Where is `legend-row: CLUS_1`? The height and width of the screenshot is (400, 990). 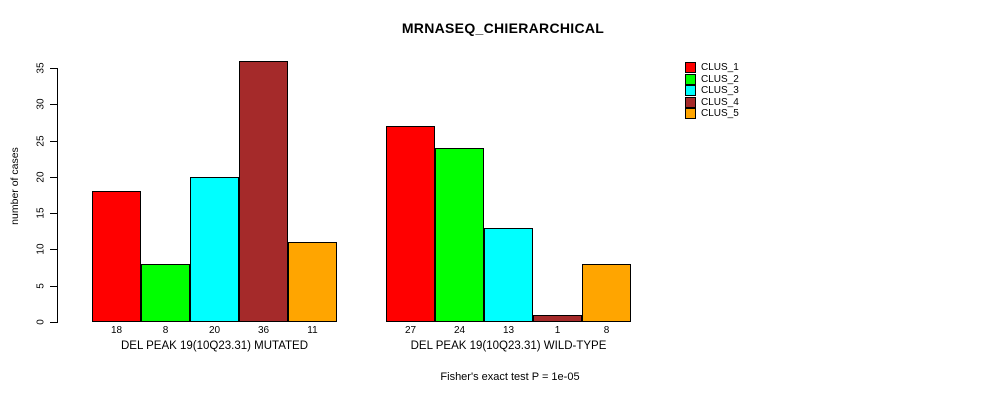
legend-row: CLUS_1 is located at coordinates (712, 68).